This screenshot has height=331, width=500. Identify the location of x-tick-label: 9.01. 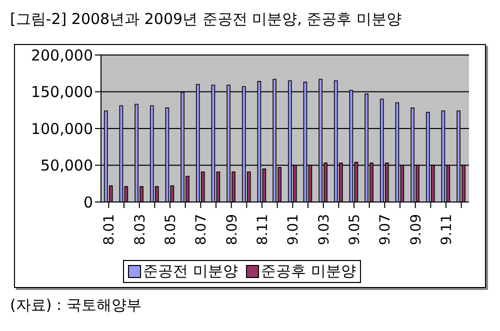
(294, 230).